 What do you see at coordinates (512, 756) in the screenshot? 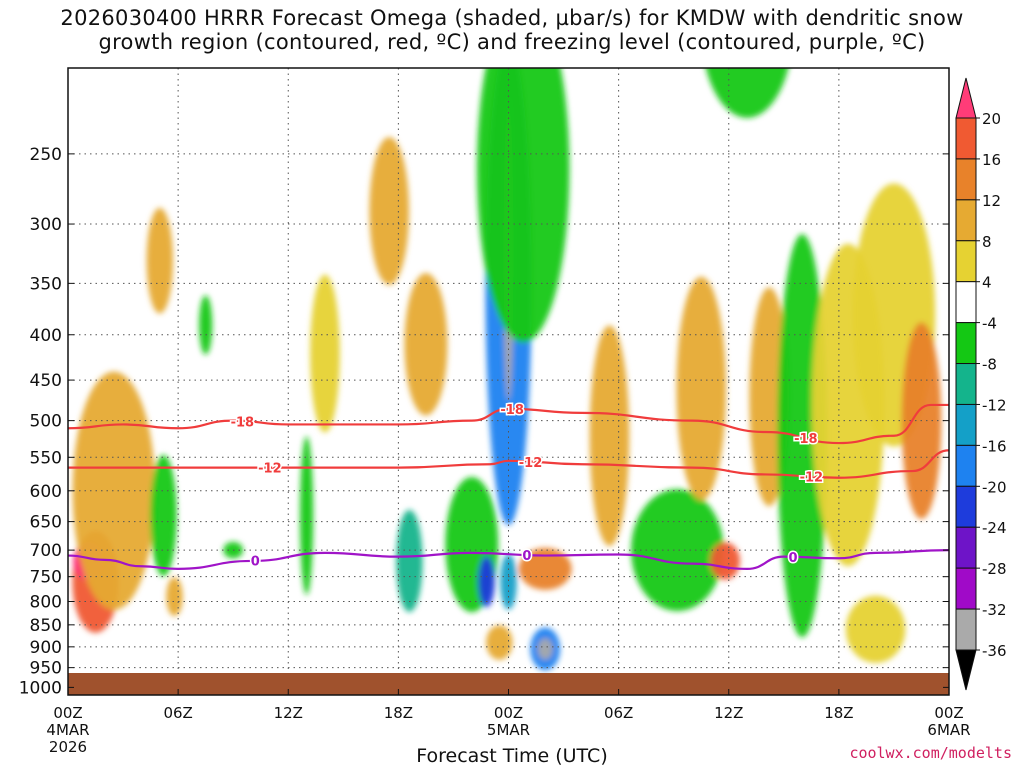
I see `x-axis-title: Forecast Time (UTC)` at bounding box center [512, 756].